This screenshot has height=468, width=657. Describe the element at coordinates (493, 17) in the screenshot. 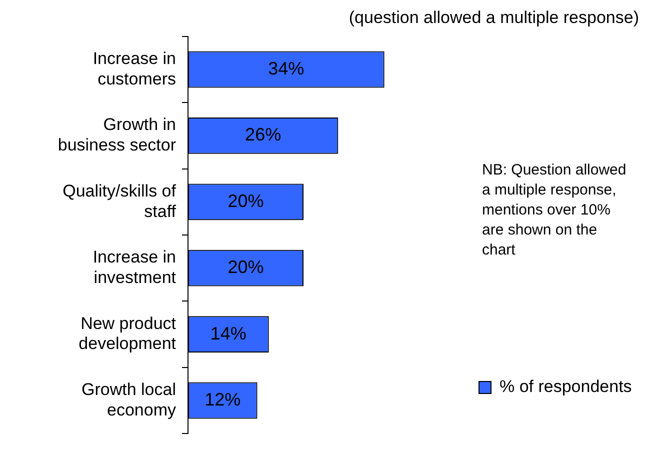

I see `text: (question allowed a multiple response)` at that location.